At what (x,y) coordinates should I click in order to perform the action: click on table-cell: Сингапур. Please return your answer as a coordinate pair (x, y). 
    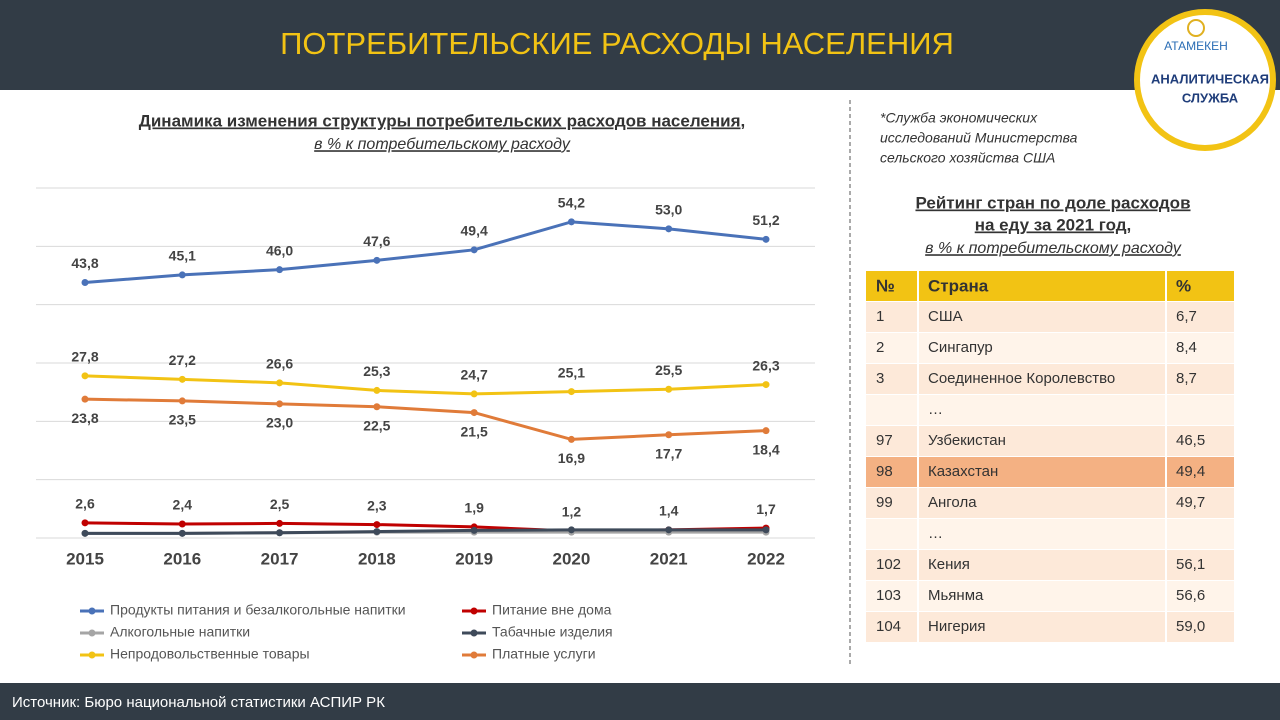
    Looking at the image, I should click on (960, 347).